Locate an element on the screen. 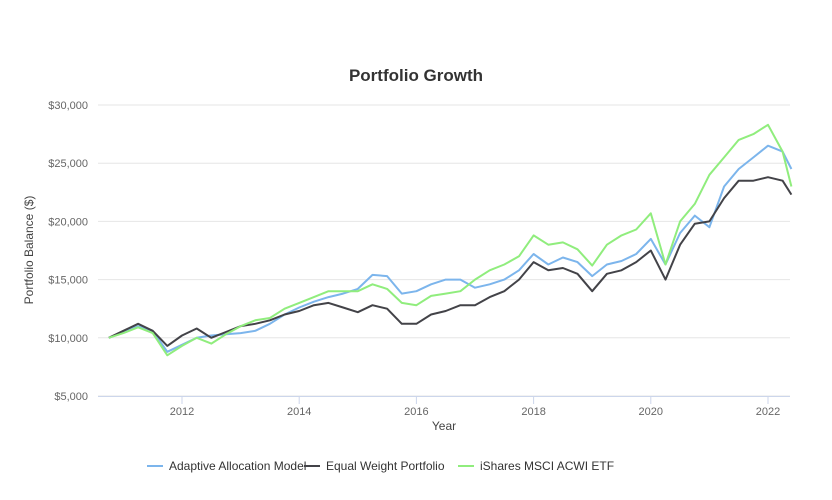 Image resolution: width=832 pixels, height=500 pixels. x-tick-label: 2018 is located at coordinates (533, 412).